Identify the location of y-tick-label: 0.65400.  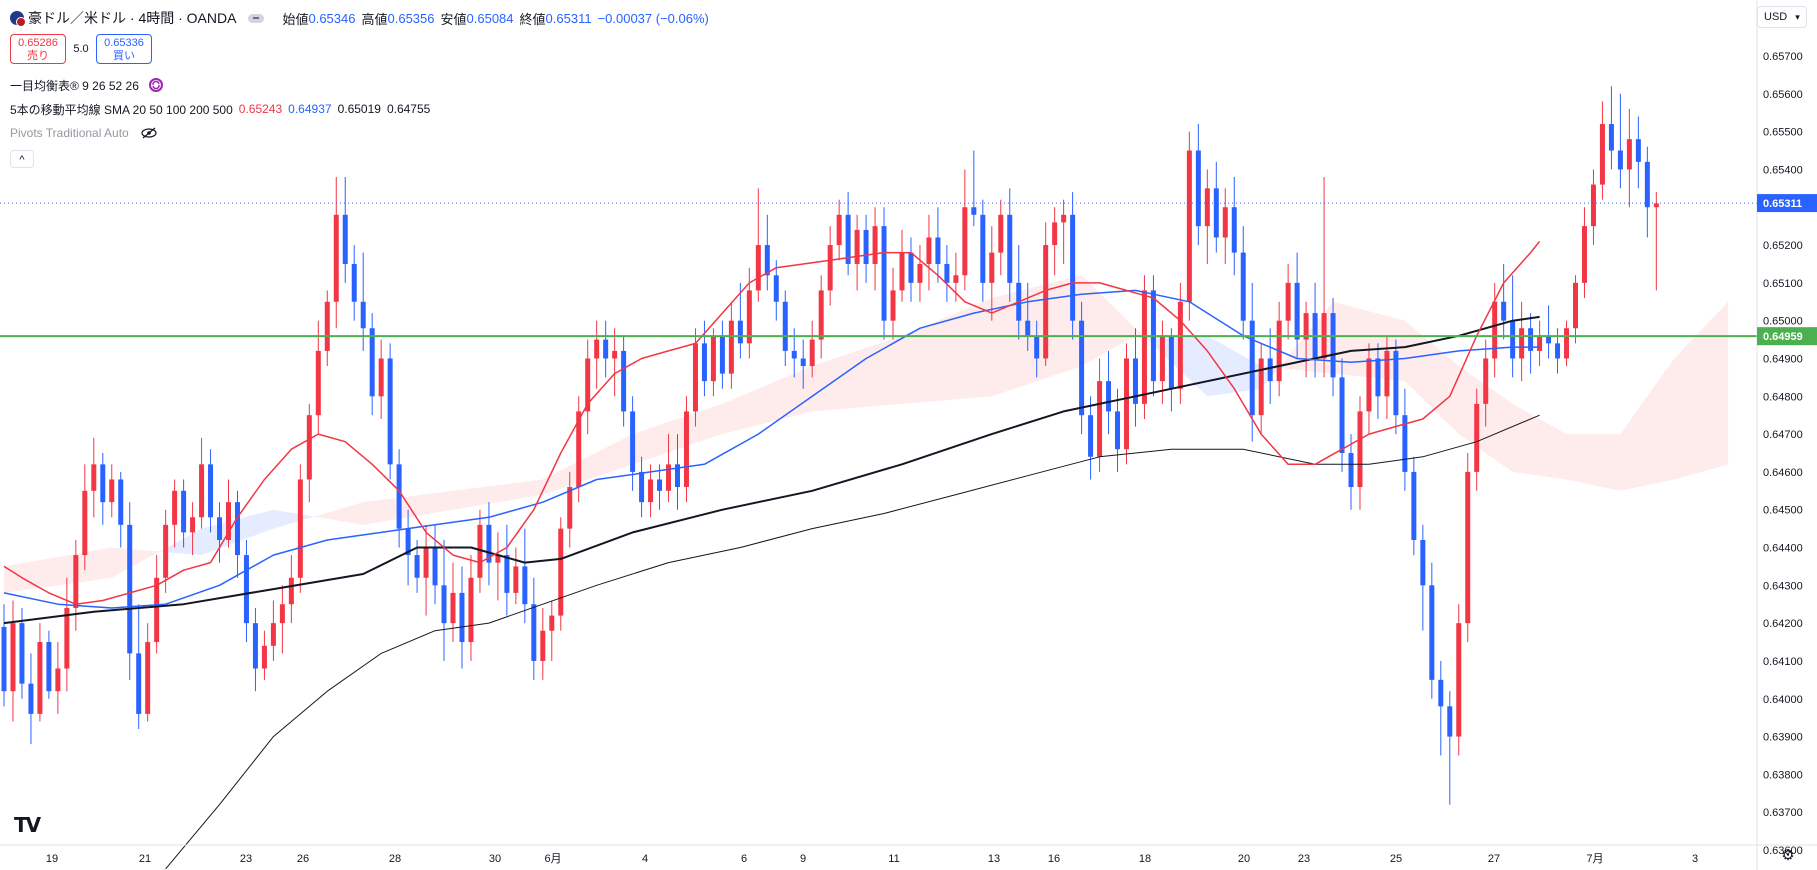
(1783, 170).